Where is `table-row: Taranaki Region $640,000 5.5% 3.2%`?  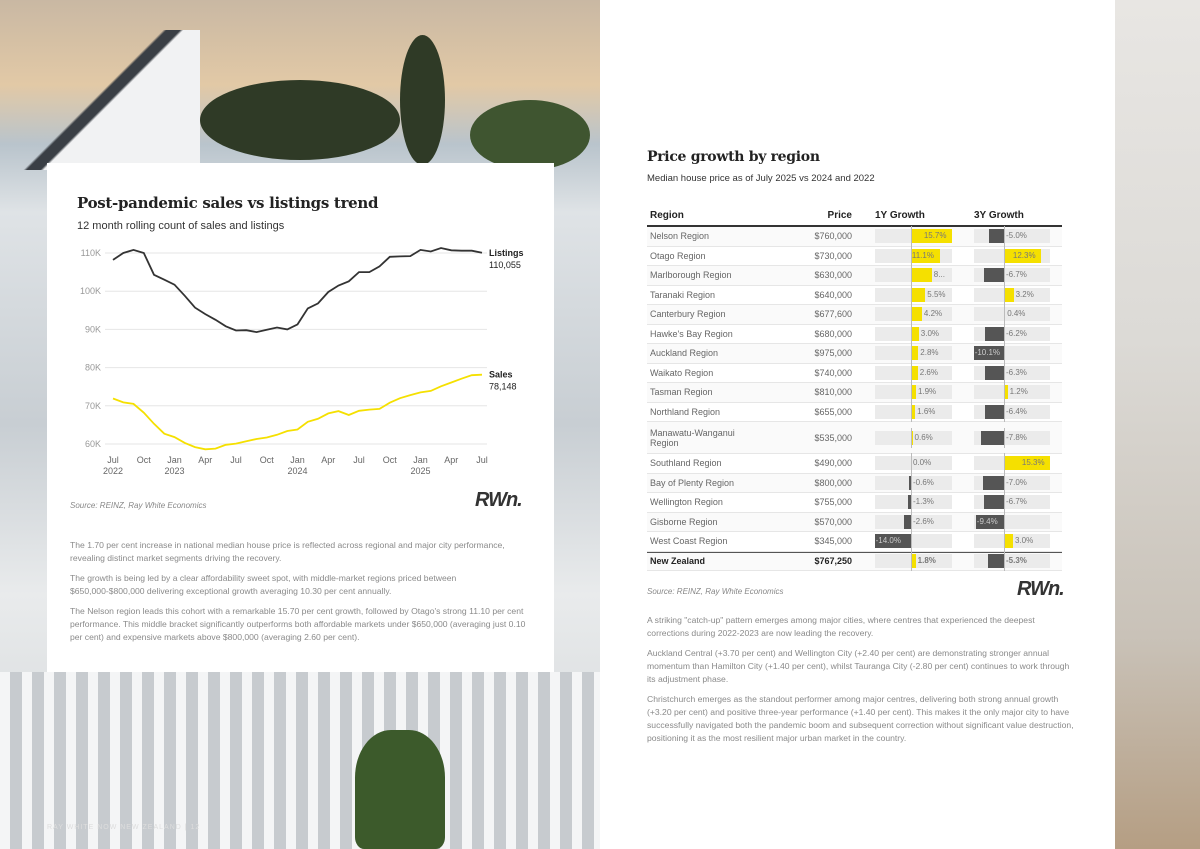
table-row: Taranaki Region $640,000 5.5% 3.2% is located at coordinates (854, 294).